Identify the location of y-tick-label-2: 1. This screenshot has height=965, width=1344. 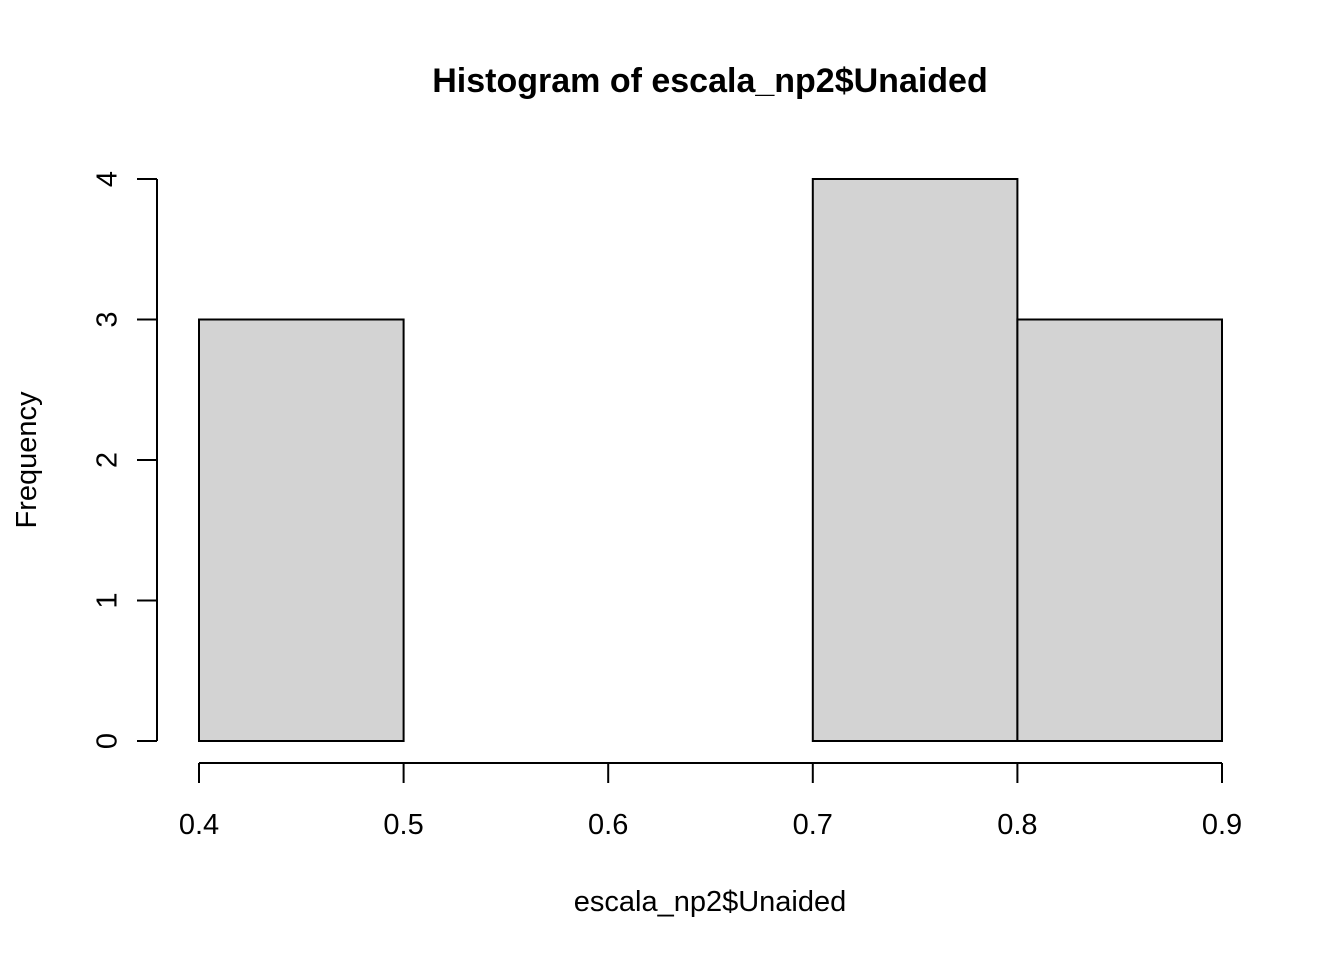
(108, 600).